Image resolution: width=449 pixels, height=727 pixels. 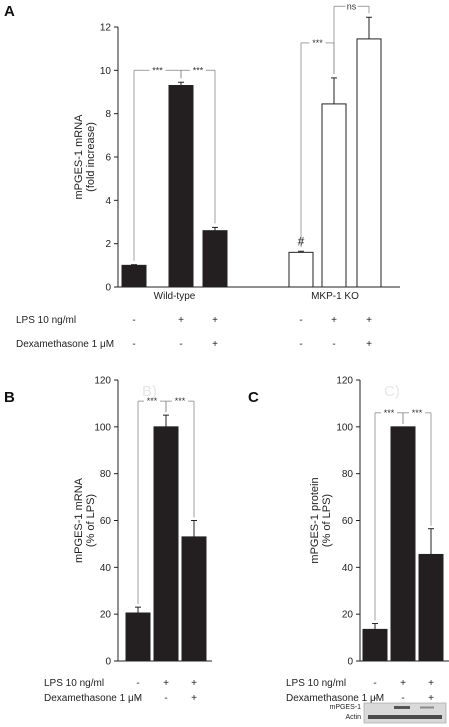 I want to click on y-tick-label: 4, so click(x=108, y=201).